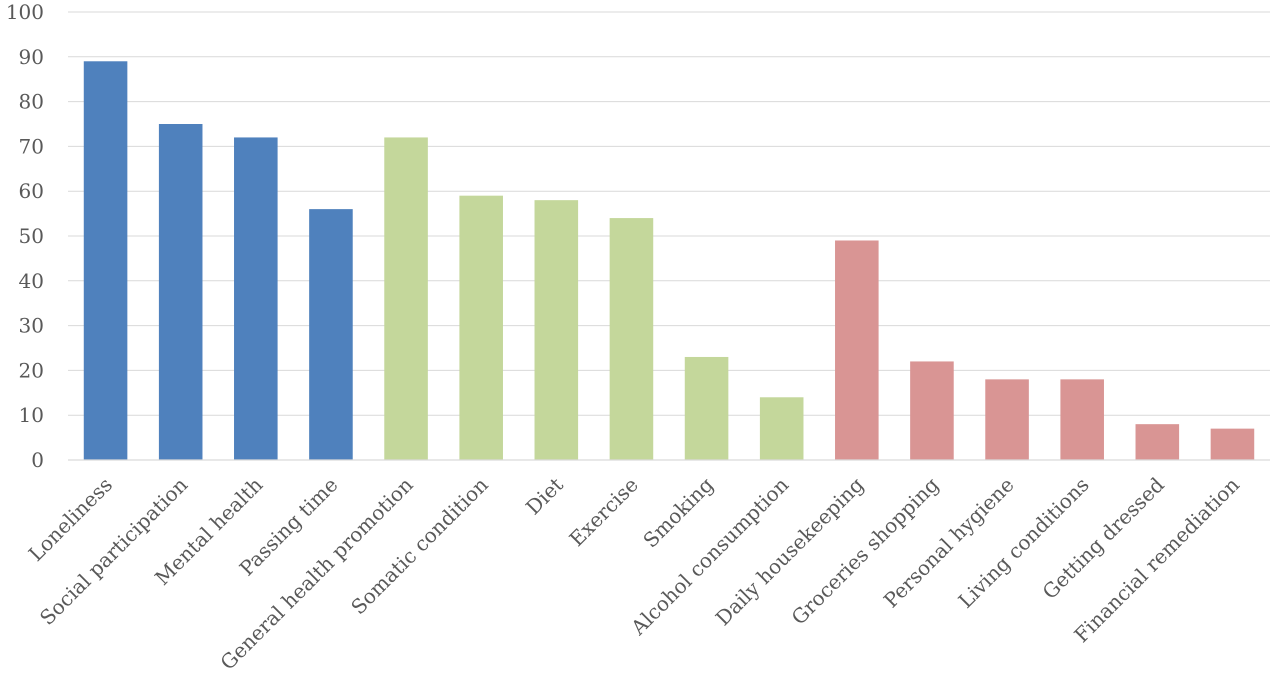  I want to click on y-tick-label: 0, so click(37, 460).